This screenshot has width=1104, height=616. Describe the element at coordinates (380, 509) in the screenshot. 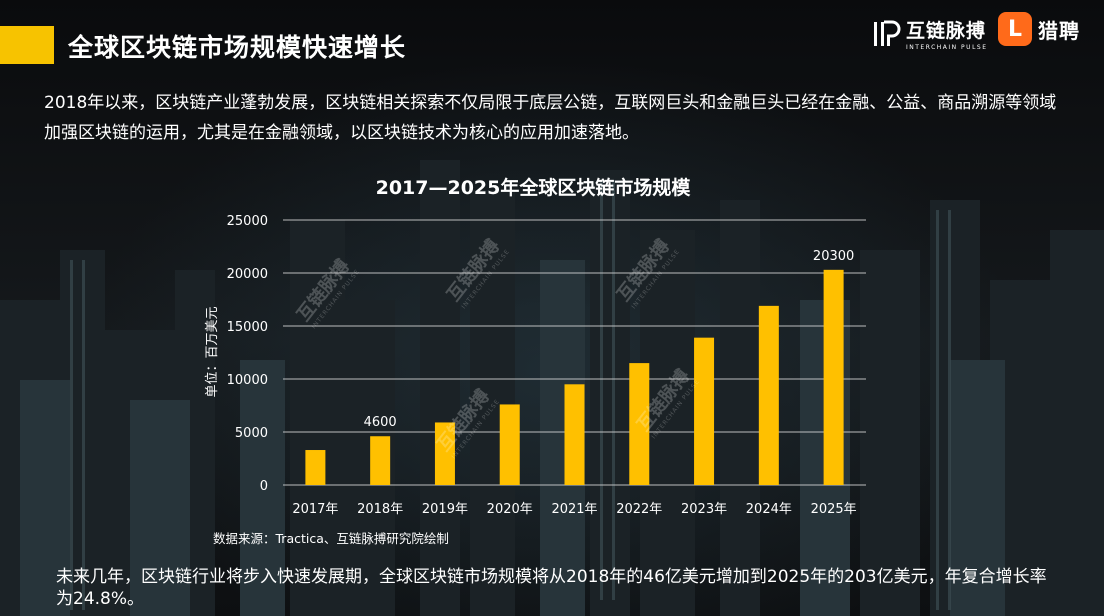

I see `x-tick-label: 2018年` at that location.